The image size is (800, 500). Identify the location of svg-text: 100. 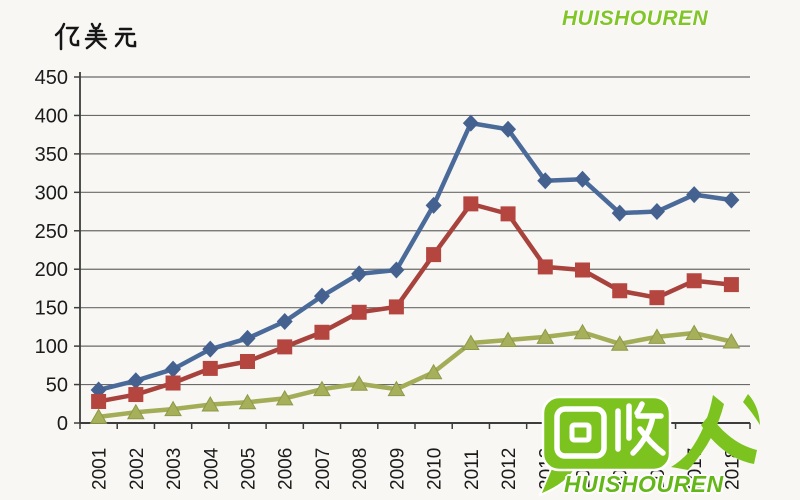
(51, 347).